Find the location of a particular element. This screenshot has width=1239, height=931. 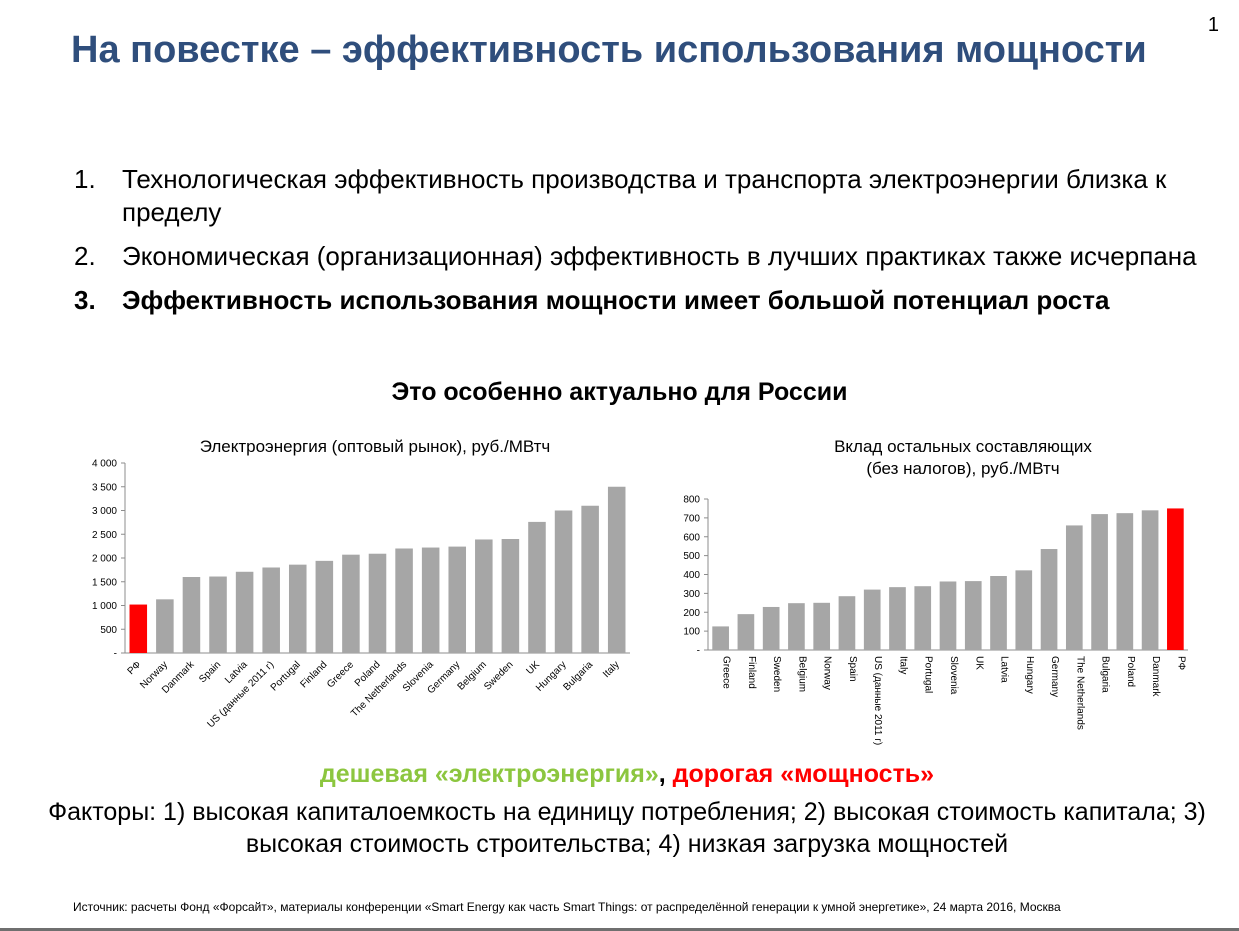

chart-title: (без налогов), руб./МВтч is located at coordinates (962, 468).